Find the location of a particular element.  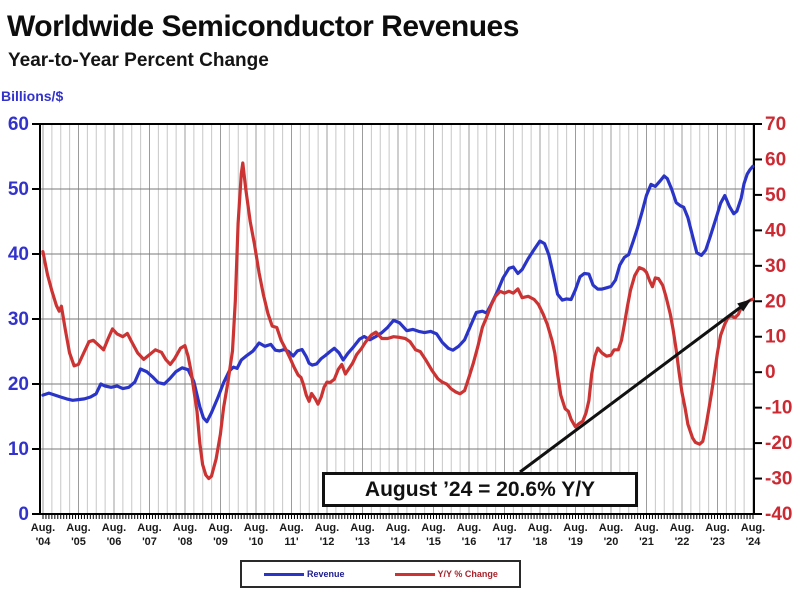

legend-item-revenue: Revenue is located at coordinates (304, 574).